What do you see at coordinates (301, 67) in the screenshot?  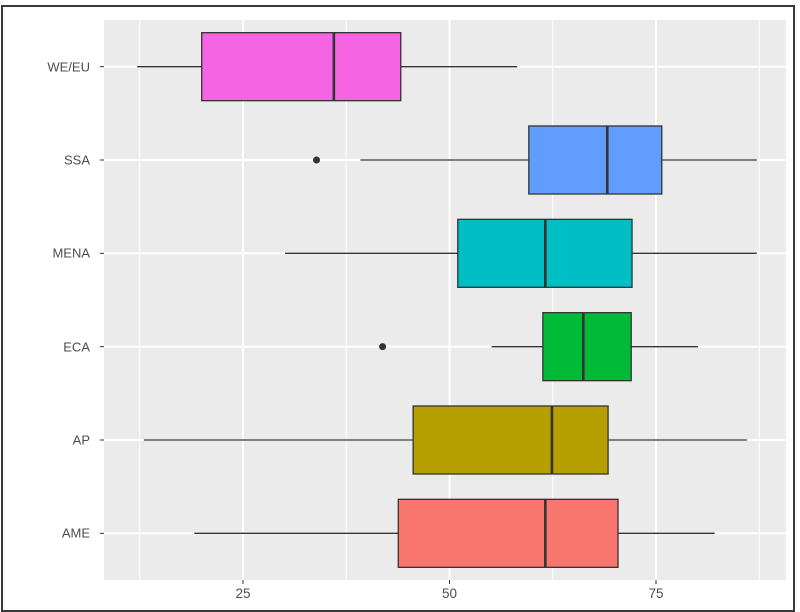 I see `box-we-eu` at bounding box center [301, 67].